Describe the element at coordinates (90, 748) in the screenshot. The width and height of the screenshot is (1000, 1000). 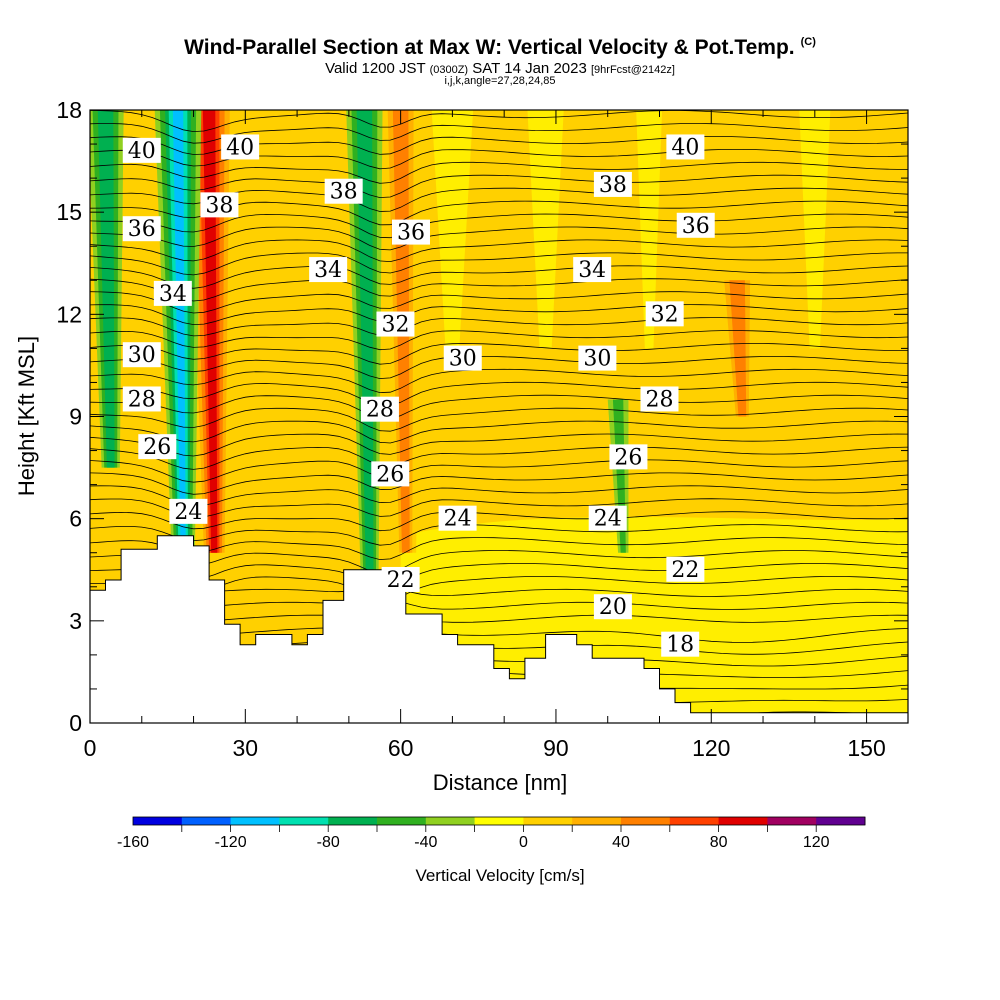
I see `x-tick-label: 0` at that location.